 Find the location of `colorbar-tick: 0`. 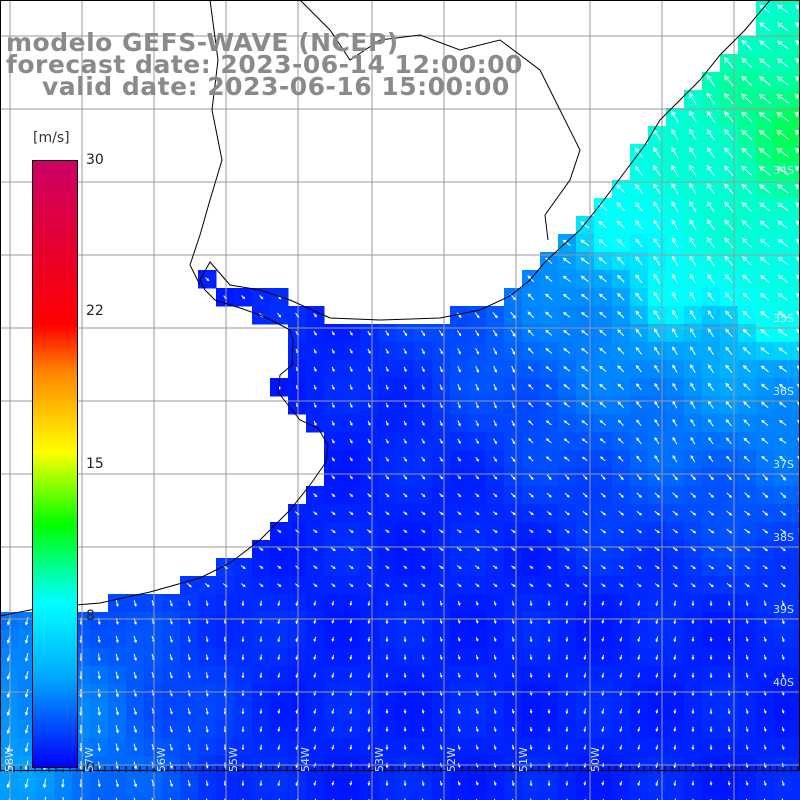

colorbar-tick: 0 is located at coordinates (90, 768).